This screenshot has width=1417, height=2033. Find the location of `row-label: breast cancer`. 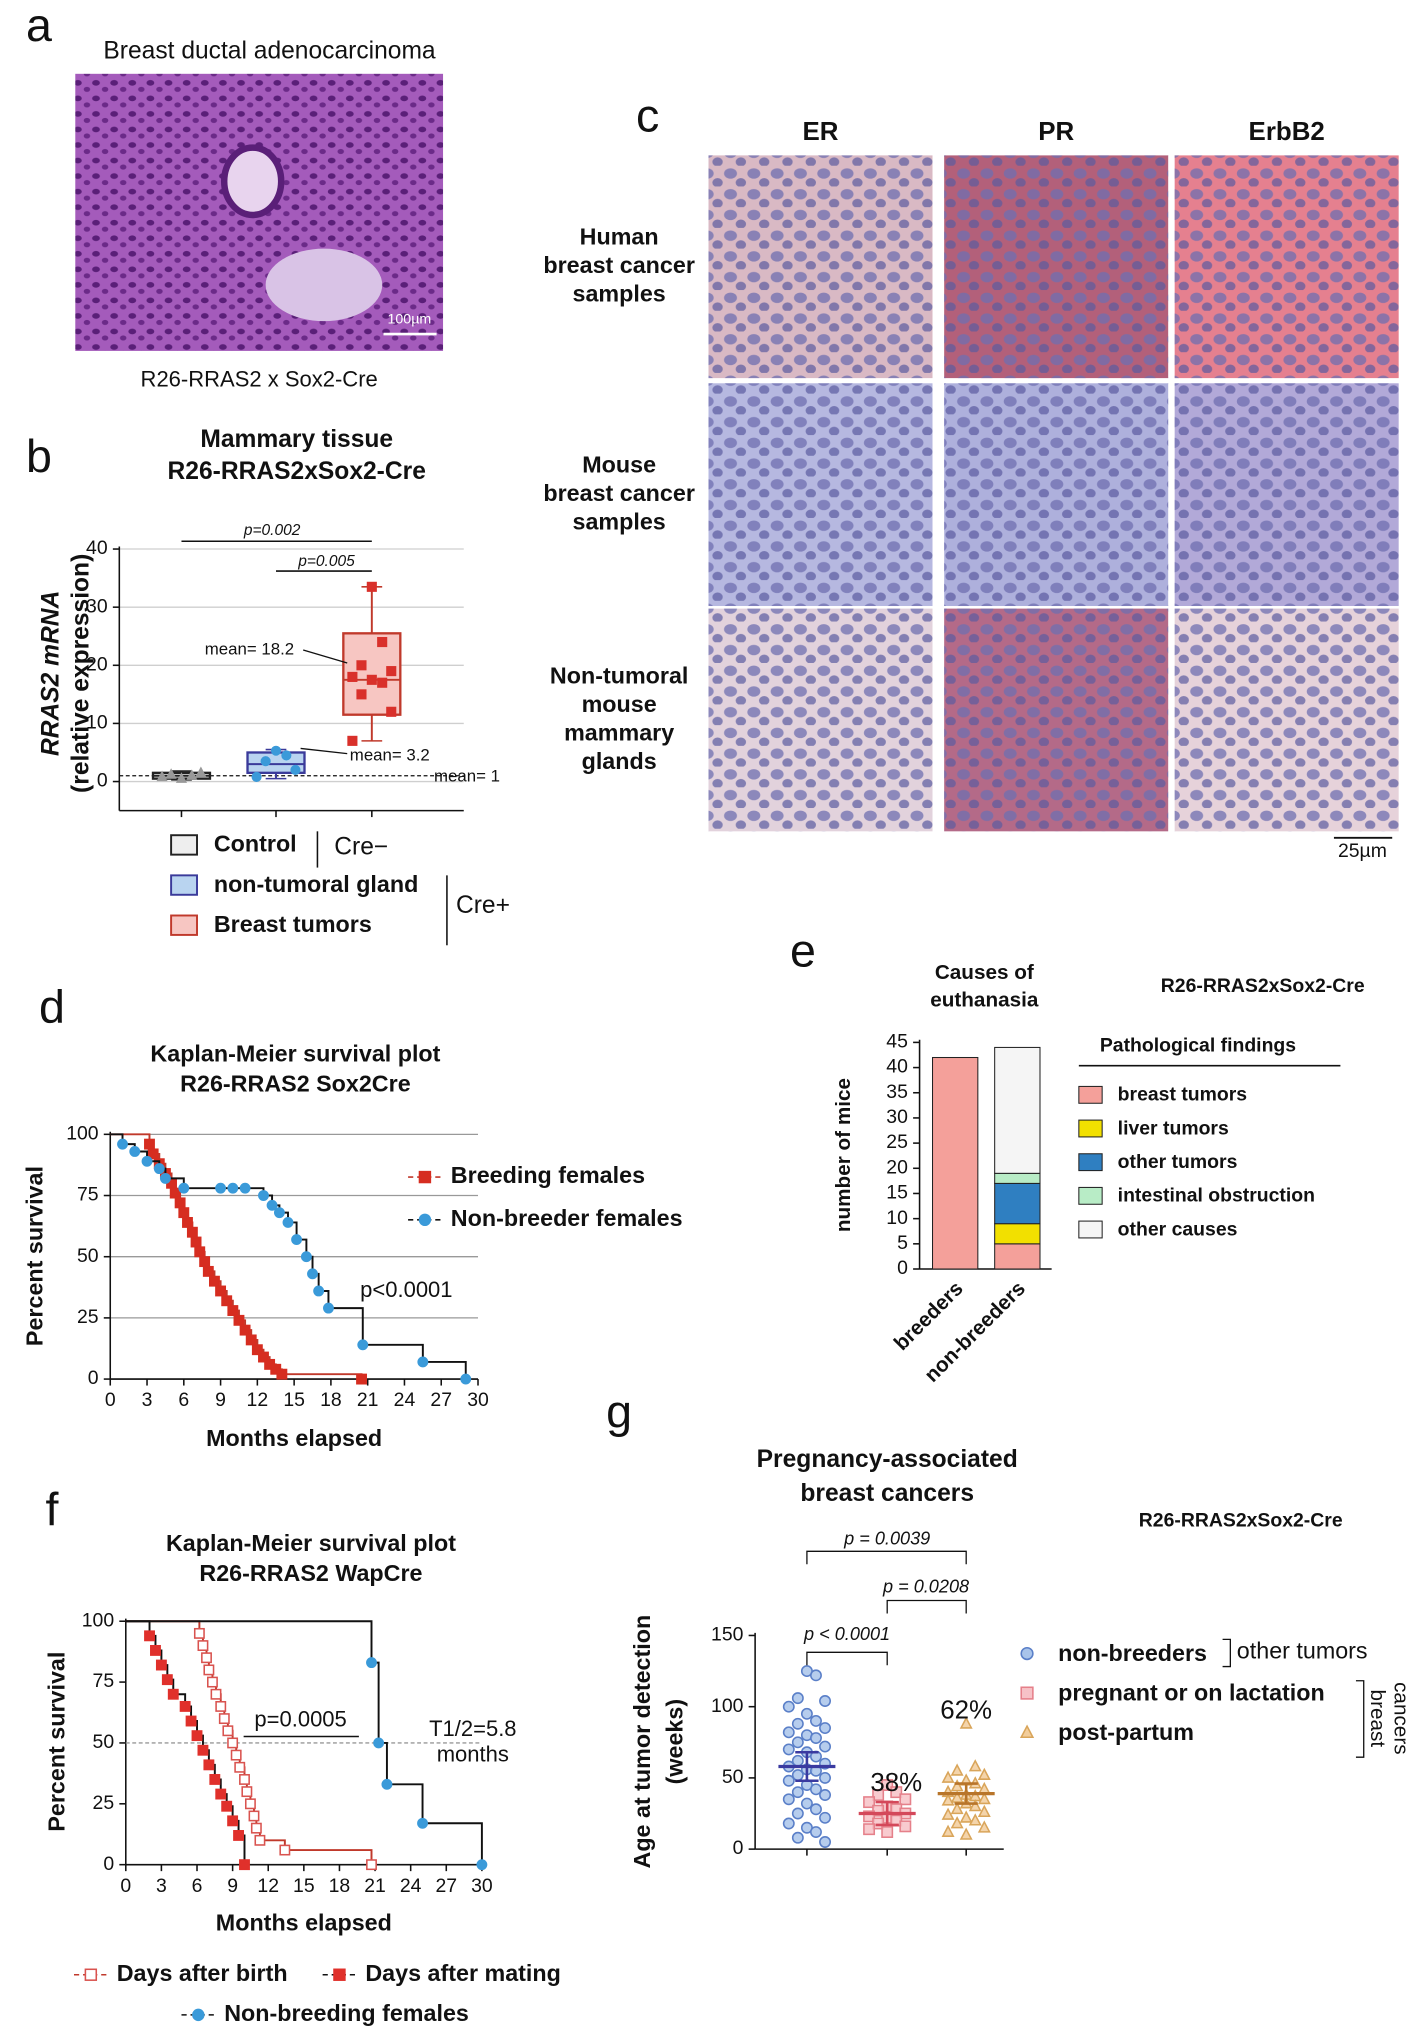

row-label: breast cancer is located at coordinates (619, 493).